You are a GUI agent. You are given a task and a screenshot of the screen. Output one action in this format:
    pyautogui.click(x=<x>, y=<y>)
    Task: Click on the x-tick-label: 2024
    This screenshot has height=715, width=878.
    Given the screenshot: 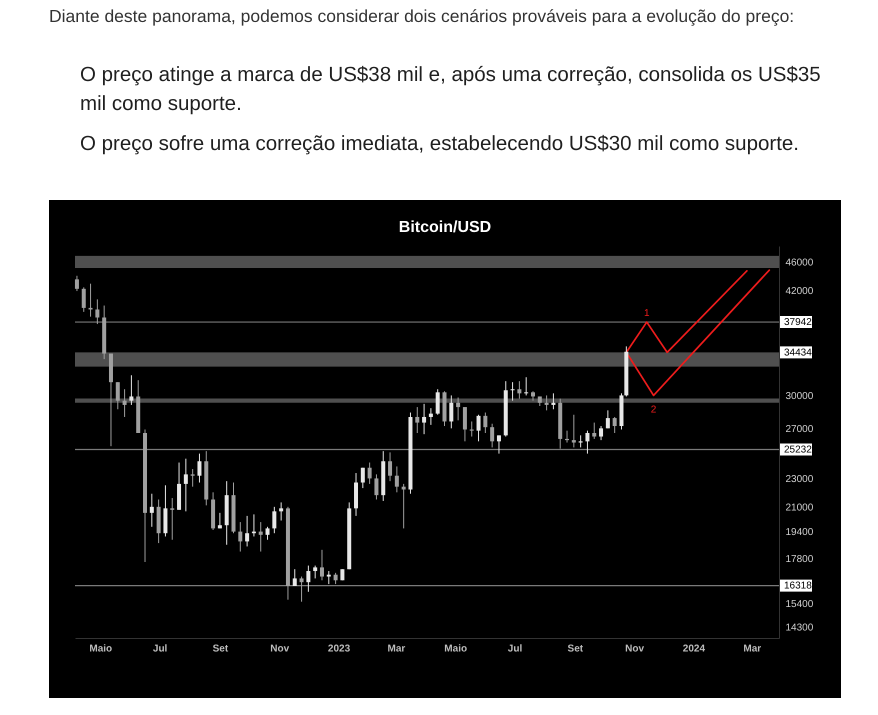 What is the action you would take?
    pyautogui.click(x=694, y=649)
    